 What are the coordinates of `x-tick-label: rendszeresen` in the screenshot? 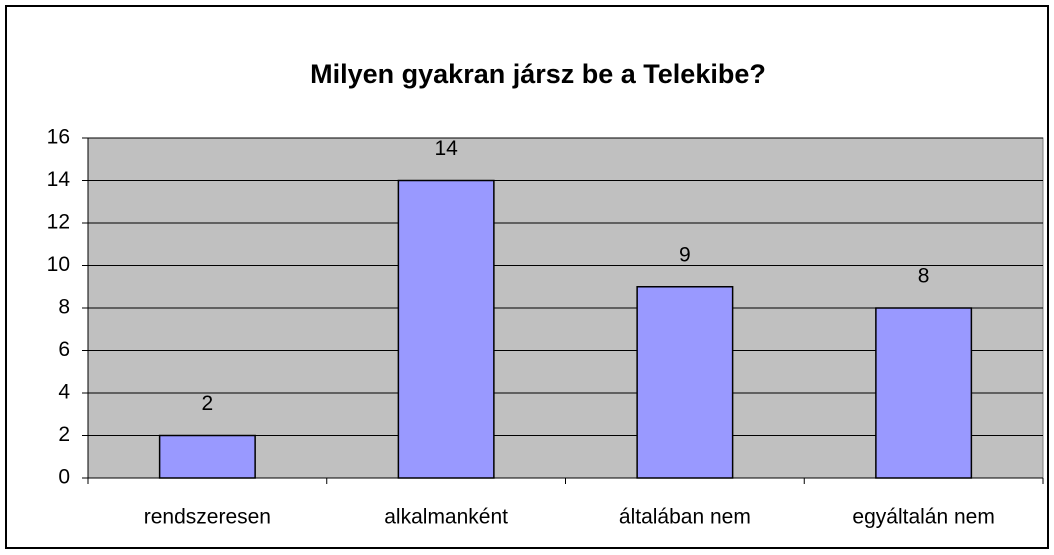 It's located at (207, 517).